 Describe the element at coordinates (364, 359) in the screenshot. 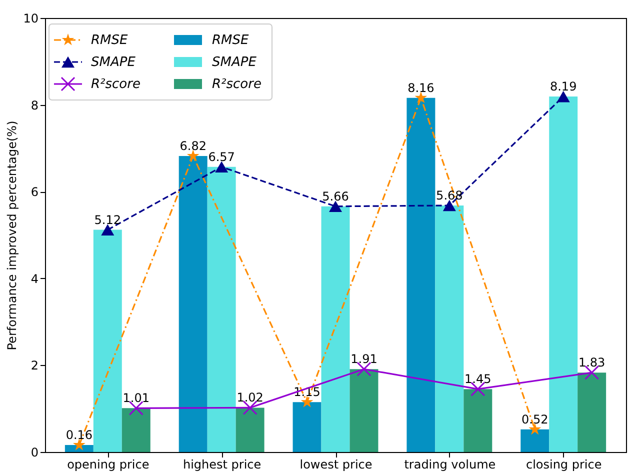

I see `data-label: 1.91` at that location.